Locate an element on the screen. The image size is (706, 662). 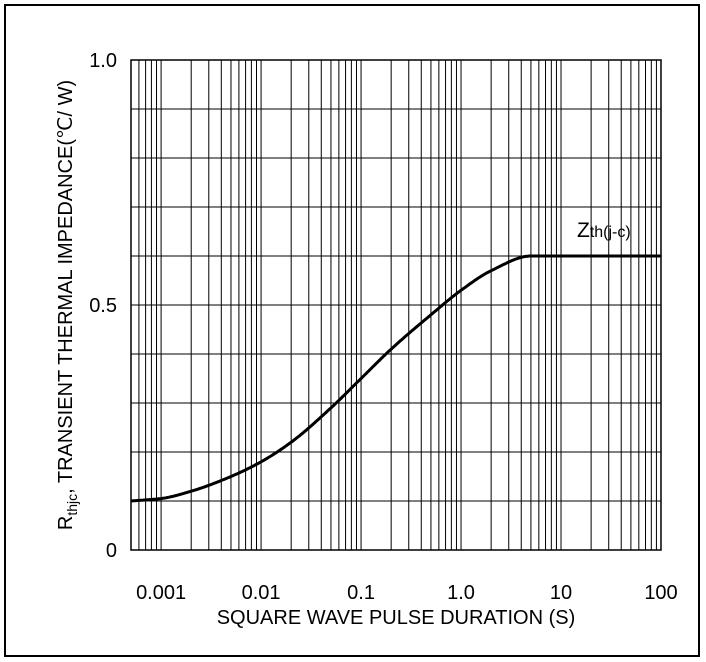
x-tick-label: 10 is located at coordinates (561, 593).